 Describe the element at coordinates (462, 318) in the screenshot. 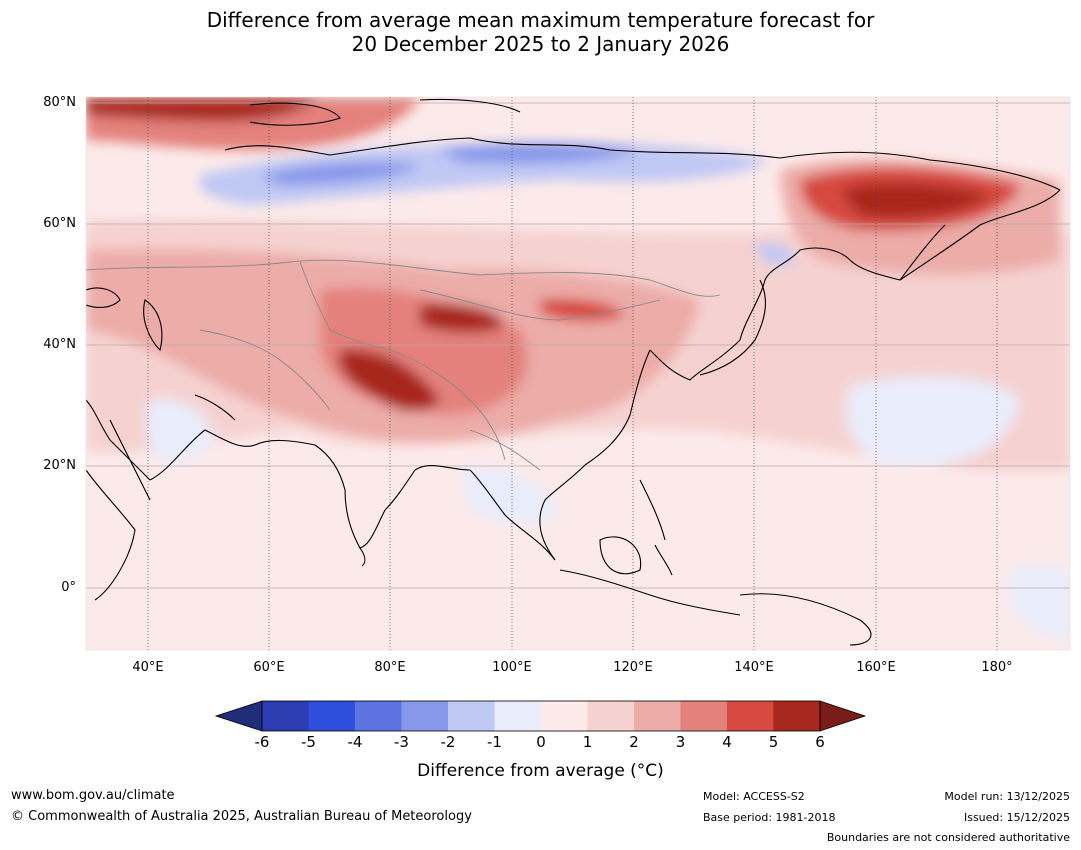

I see `anomaly-plus5-mongolia` at that location.